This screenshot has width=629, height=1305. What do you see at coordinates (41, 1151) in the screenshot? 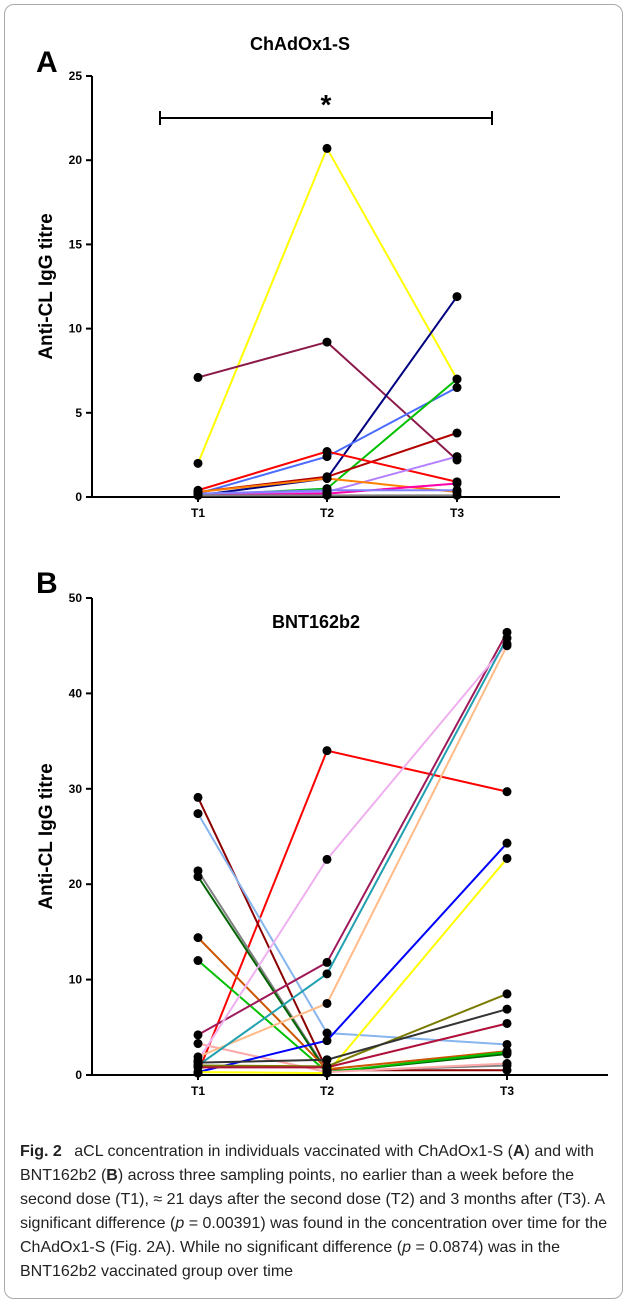
I see `figure-label: Fig. 2` at bounding box center [41, 1151].